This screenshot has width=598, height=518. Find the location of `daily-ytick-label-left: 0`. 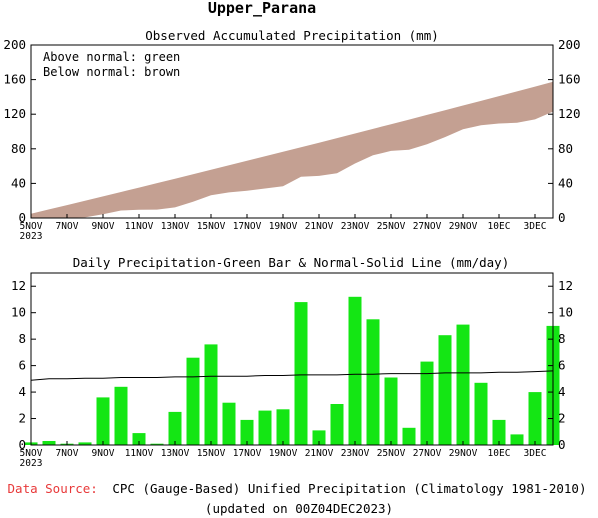

daily-ytick-label-left: 0 is located at coordinates (22, 444).